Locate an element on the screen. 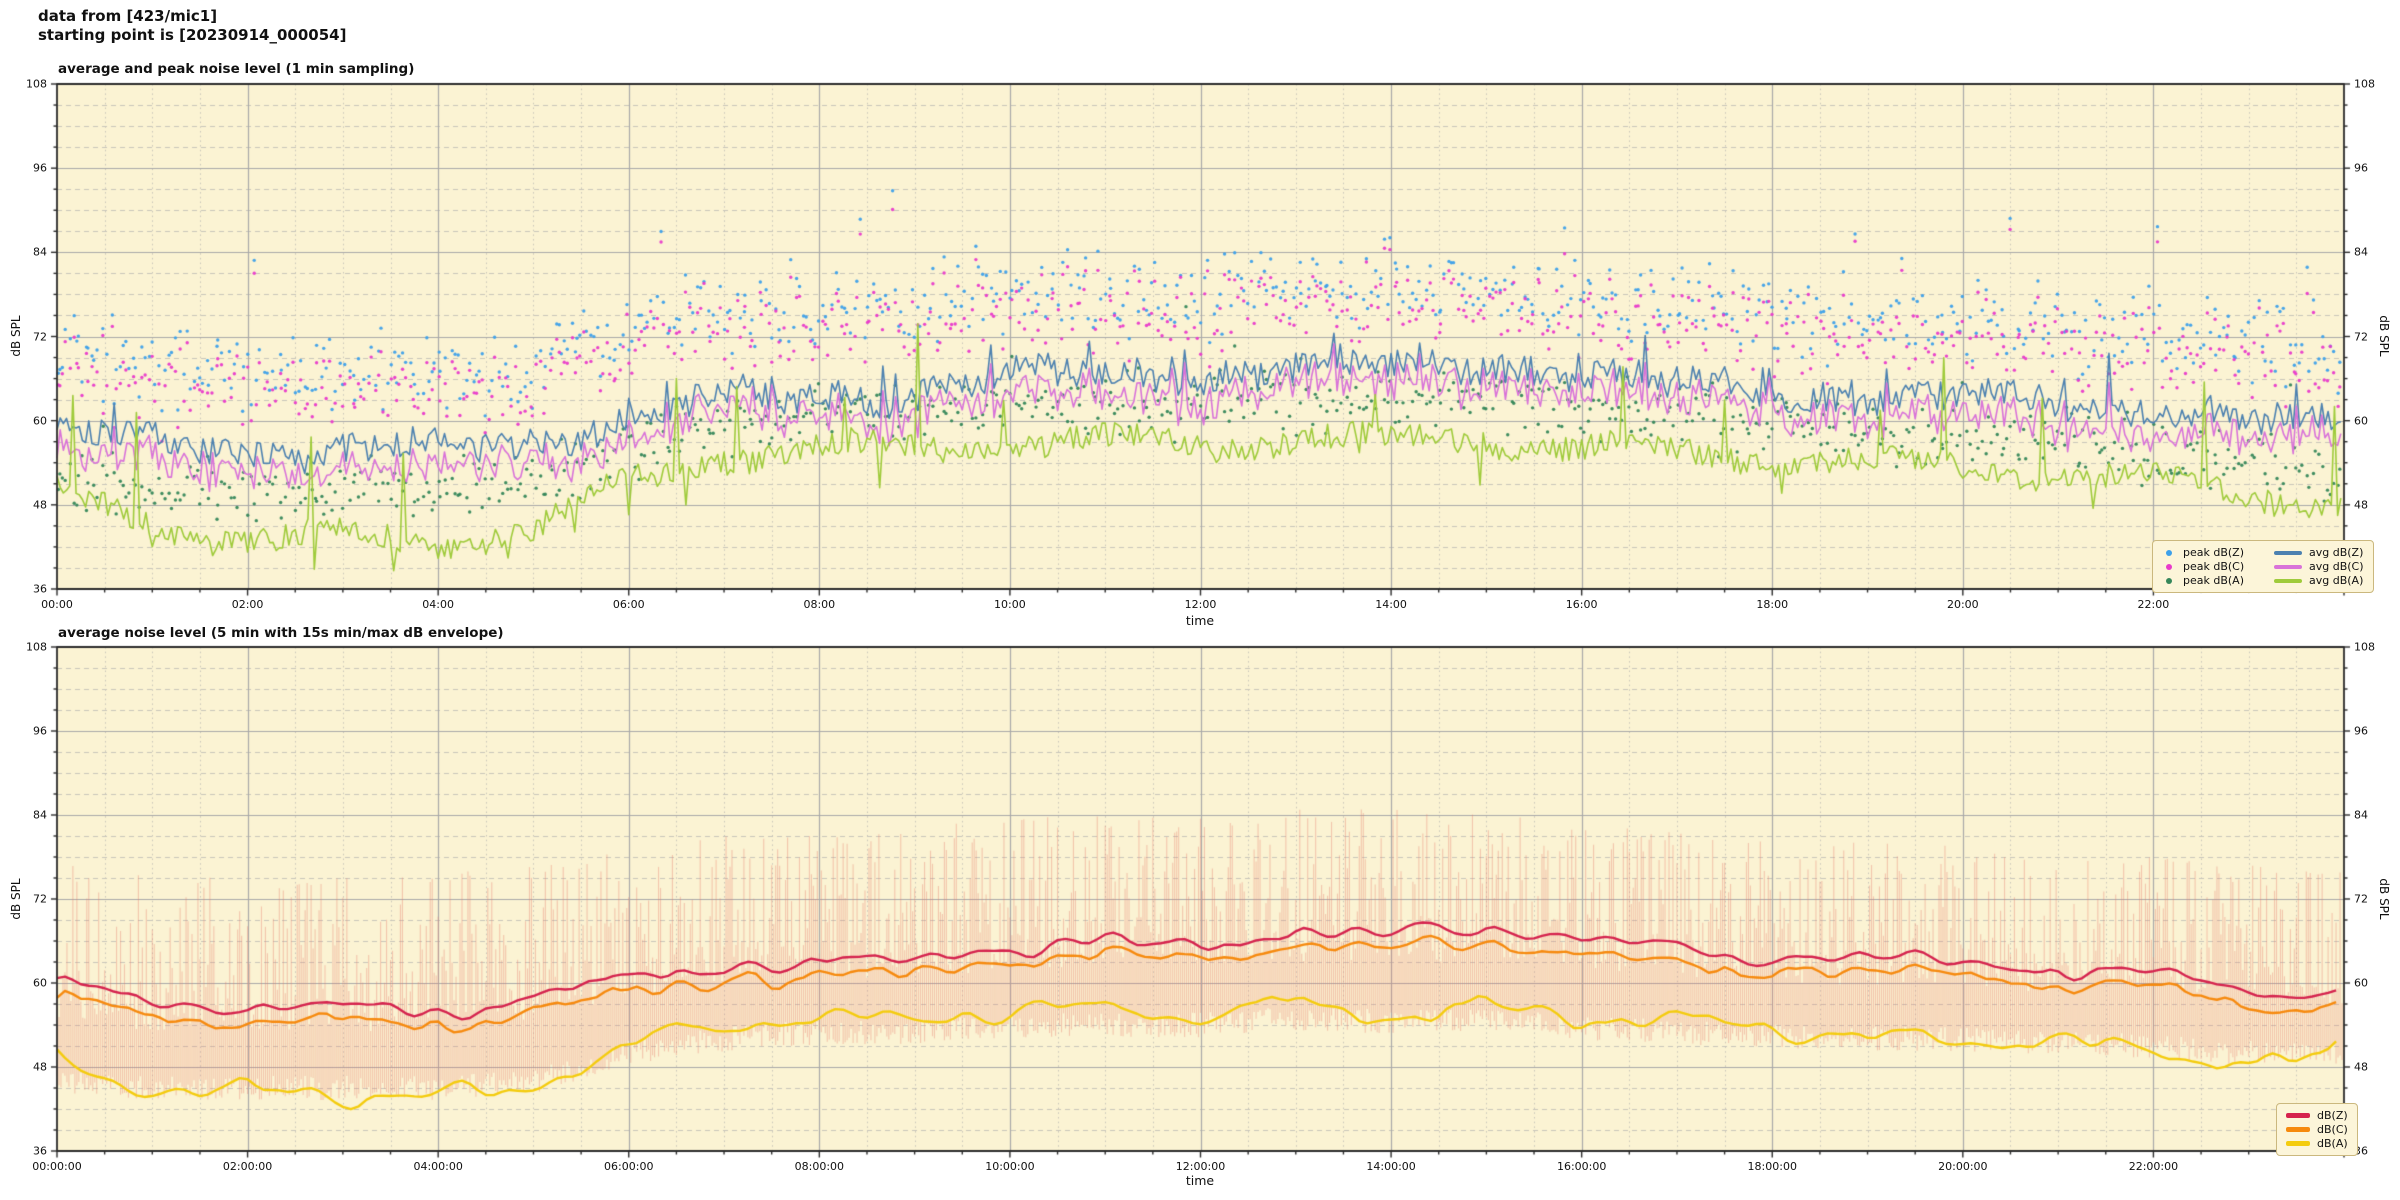  chart1-ylabel-left: dB SPL is located at coordinates (16, 336).